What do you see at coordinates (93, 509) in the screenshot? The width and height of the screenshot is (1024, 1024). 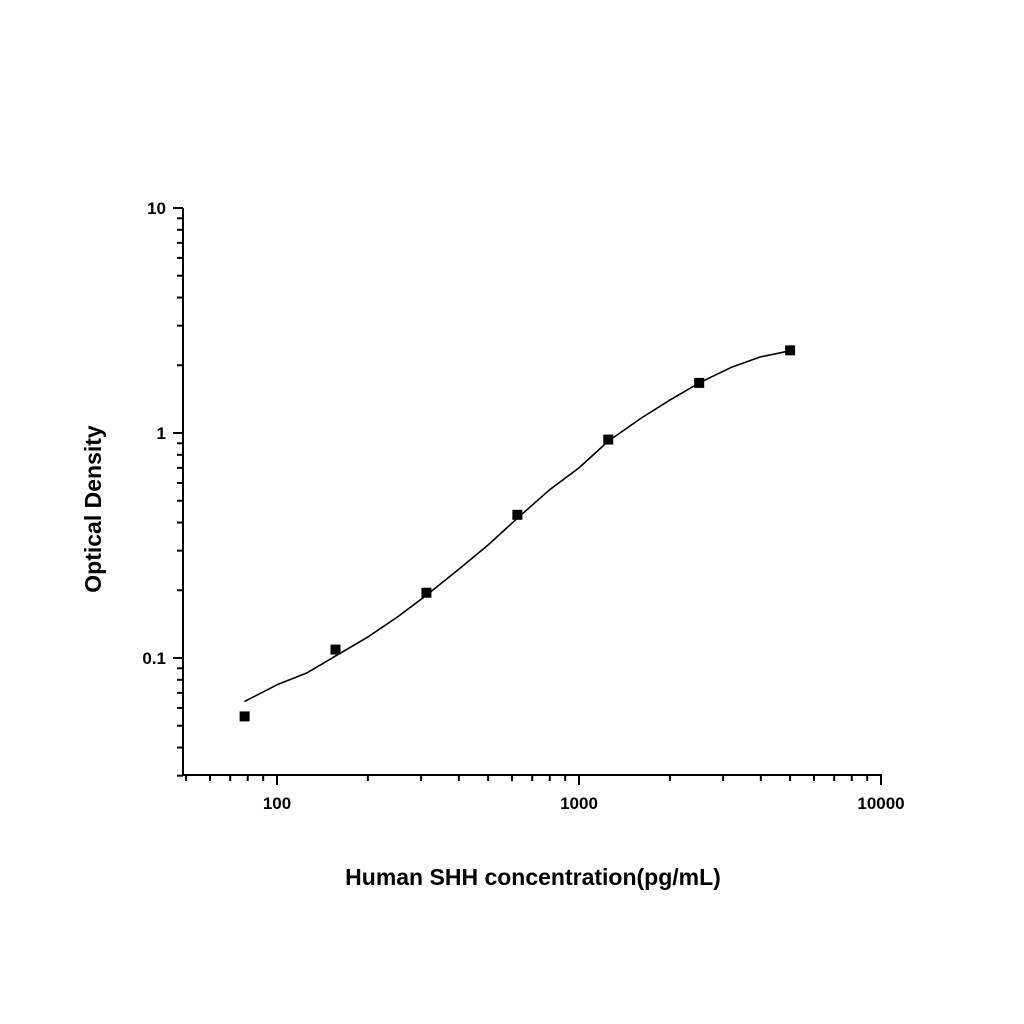 I see `y-axis-title: Optical Density` at bounding box center [93, 509].